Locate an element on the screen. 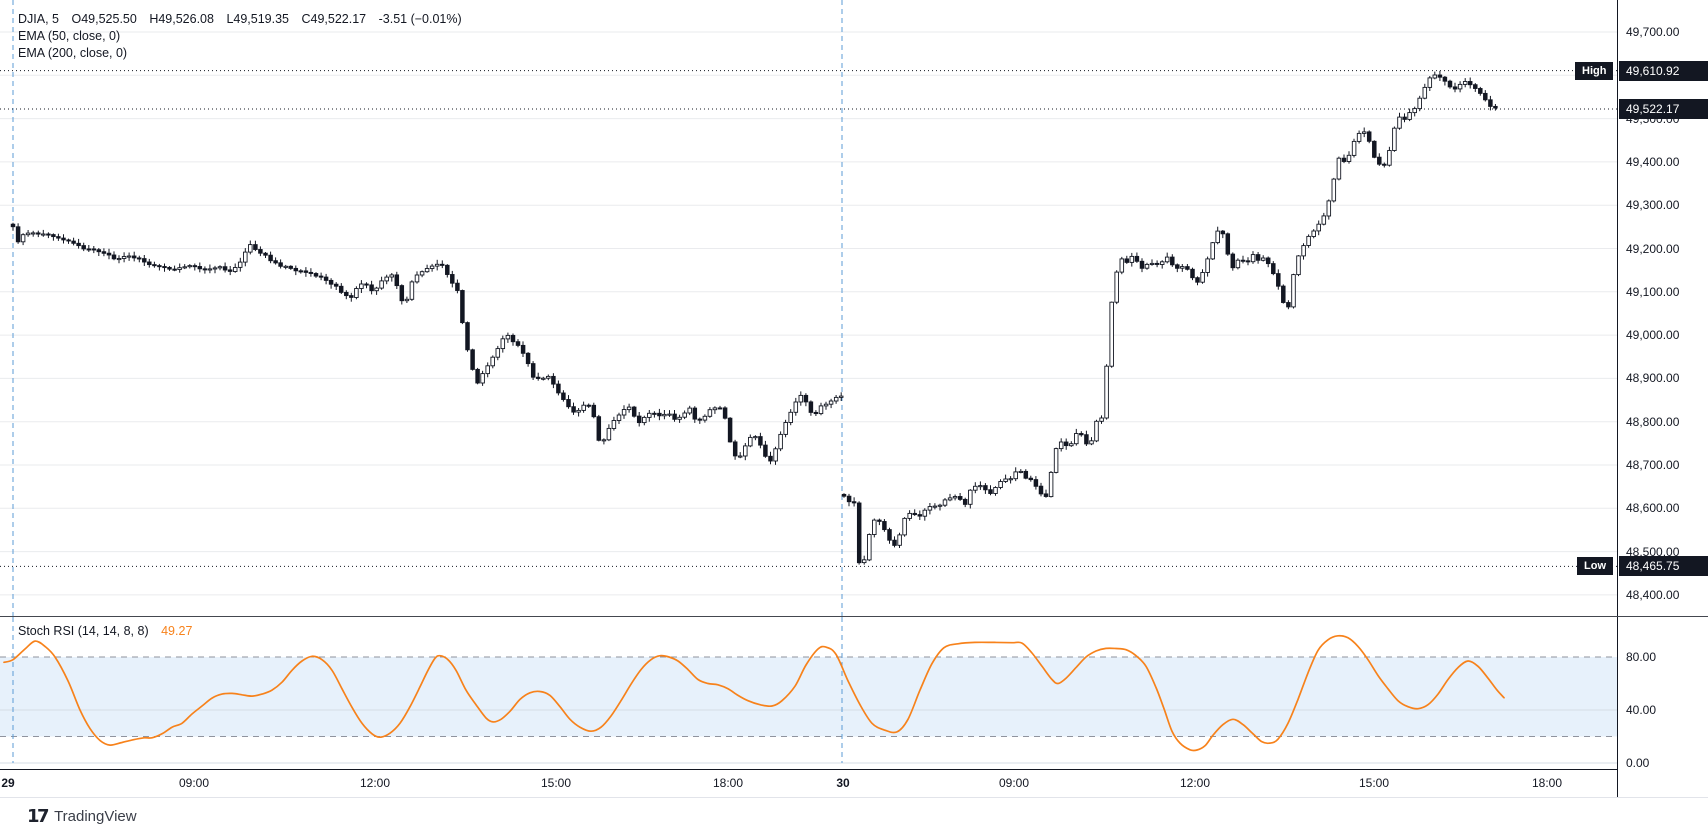 The width and height of the screenshot is (1708, 835). price-axis-label: 48,700.00 is located at coordinates (1653, 465).